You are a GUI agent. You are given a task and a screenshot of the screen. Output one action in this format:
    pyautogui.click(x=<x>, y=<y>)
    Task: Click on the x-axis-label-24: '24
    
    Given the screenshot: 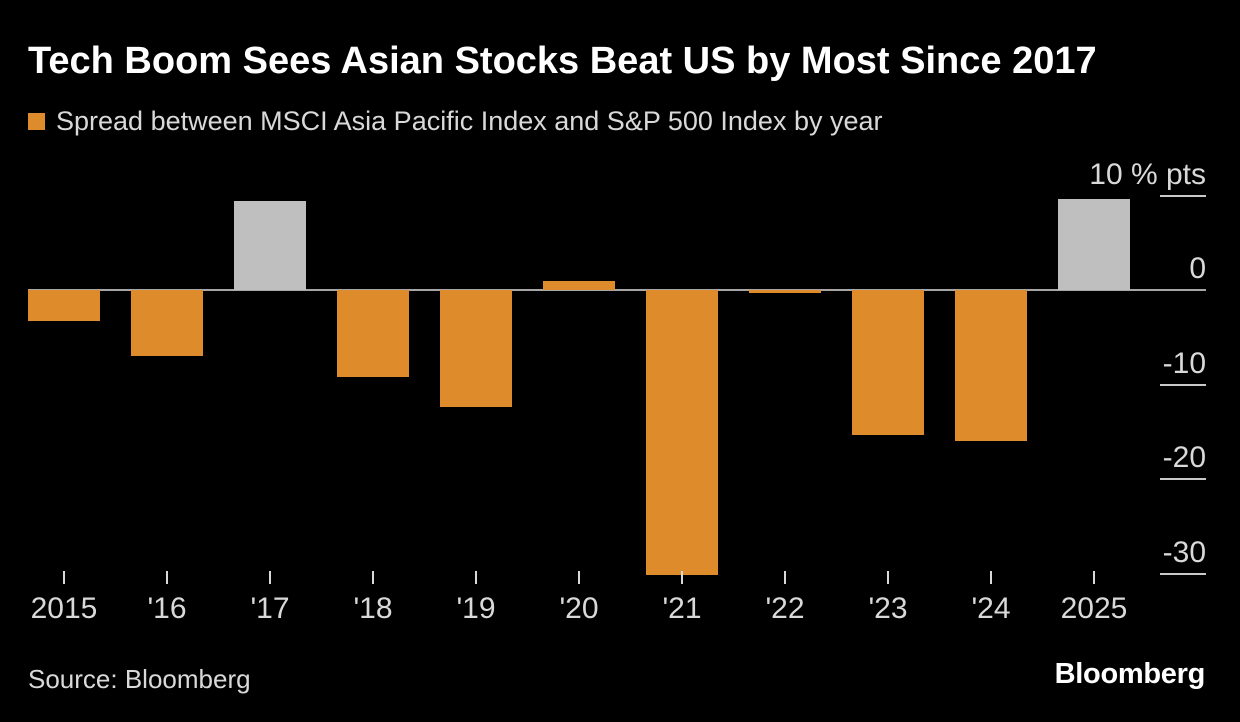 What is the action you would take?
    pyautogui.click(x=991, y=608)
    